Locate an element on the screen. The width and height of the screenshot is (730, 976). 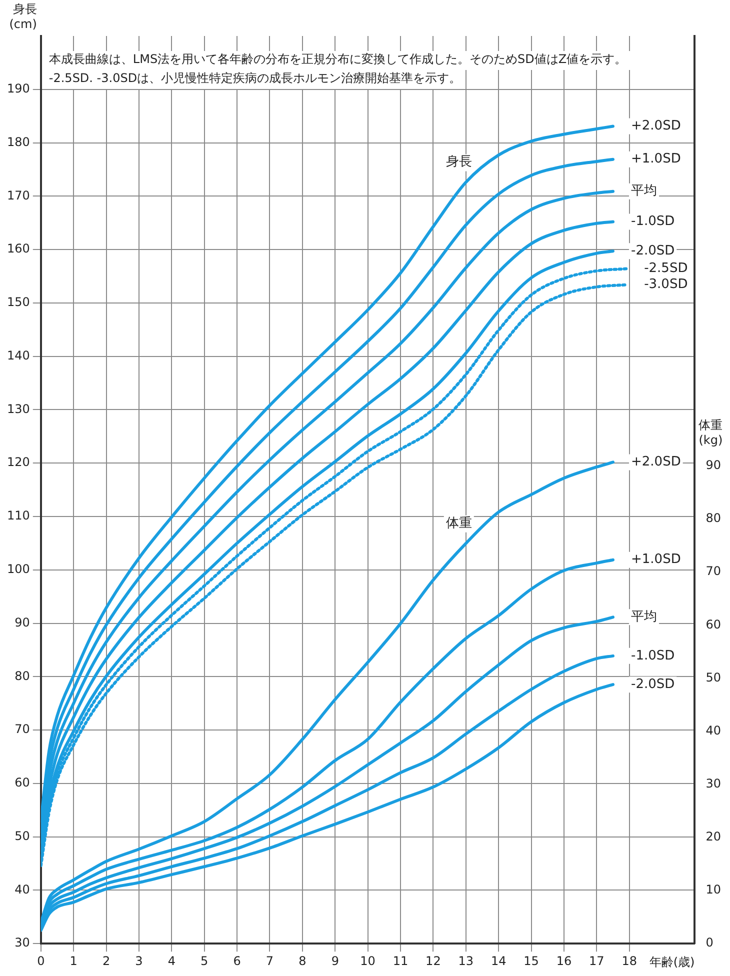
x-tick-label: 2 is located at coordinates (106, 961).